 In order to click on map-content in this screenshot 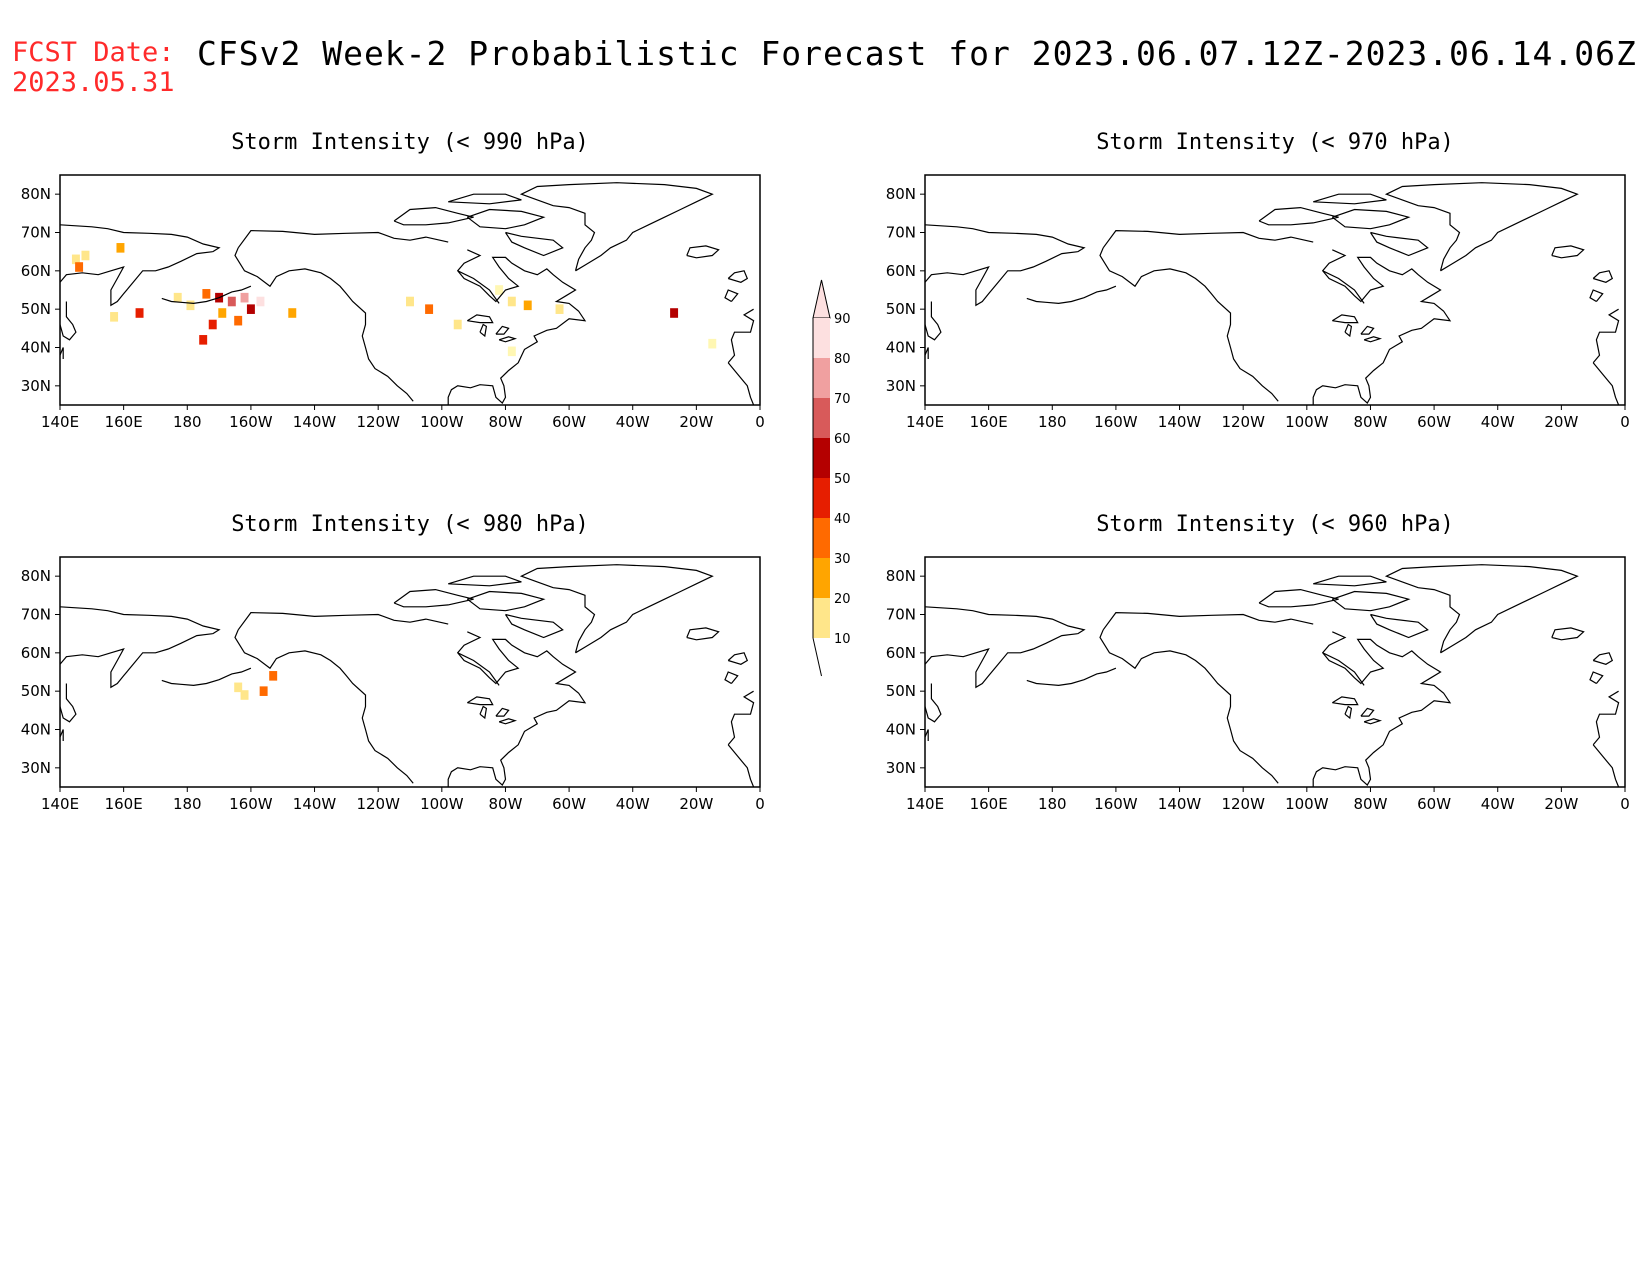, I will do `click(1272, 675)`.